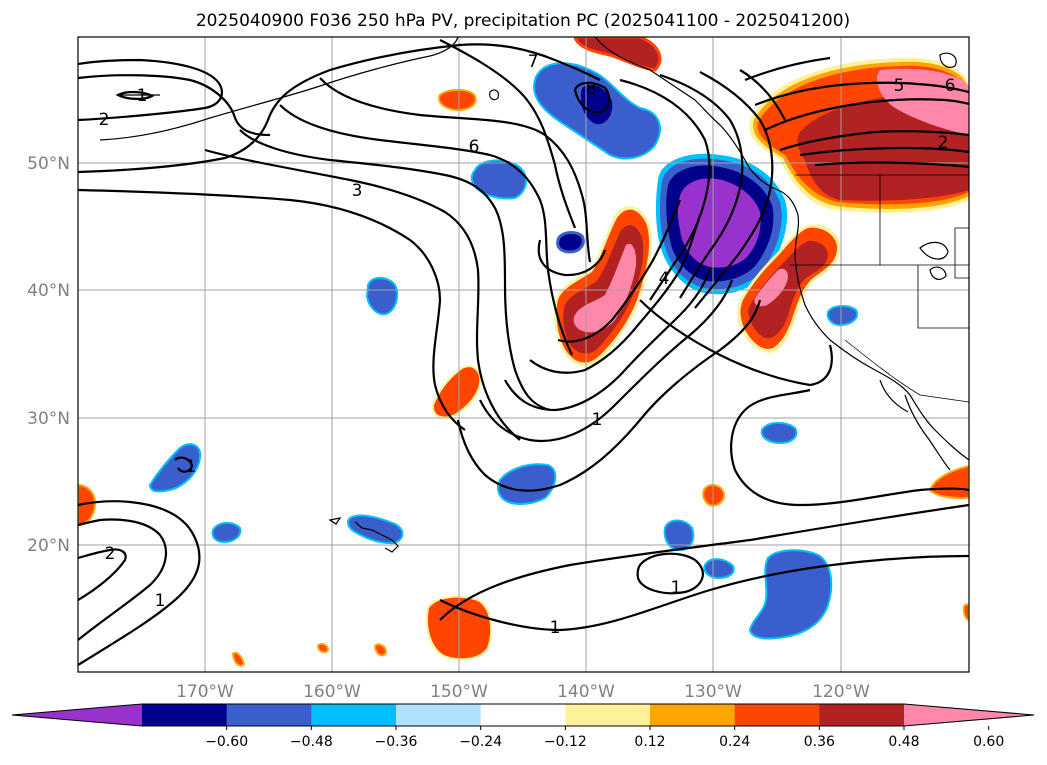  What do you see at coordinates (819, 742) in the screenshot?
I see `colorbar-tick-label: 0.36` at bounding box center [819, 742].